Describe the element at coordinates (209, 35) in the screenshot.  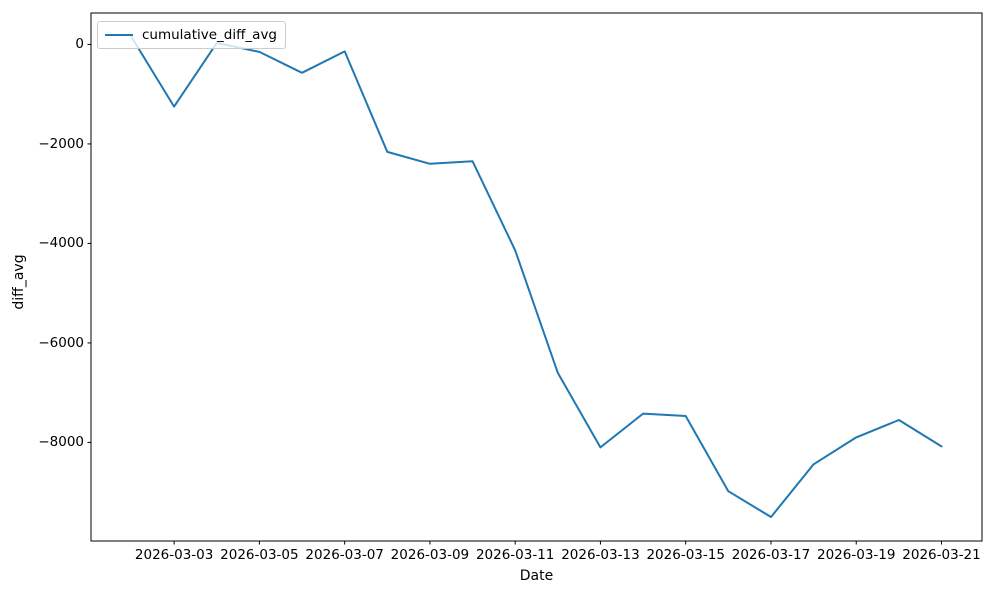
I see `legend-label: cumulative_diff_avg` at that location.